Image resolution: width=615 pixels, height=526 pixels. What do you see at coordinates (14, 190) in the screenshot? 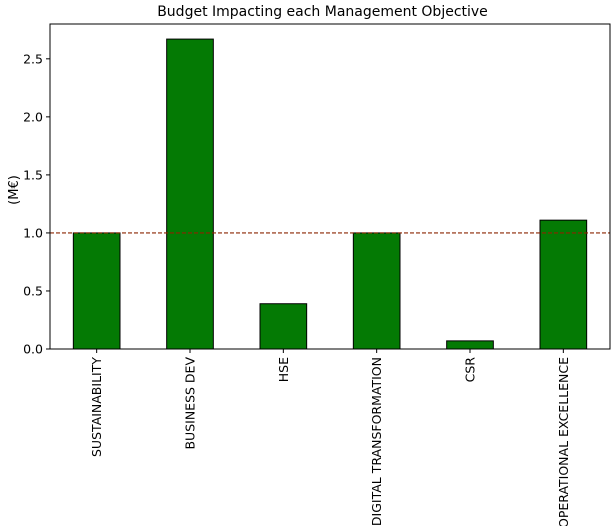
I see `y-axis-label: (M€)` at bounding box center [14, 190].